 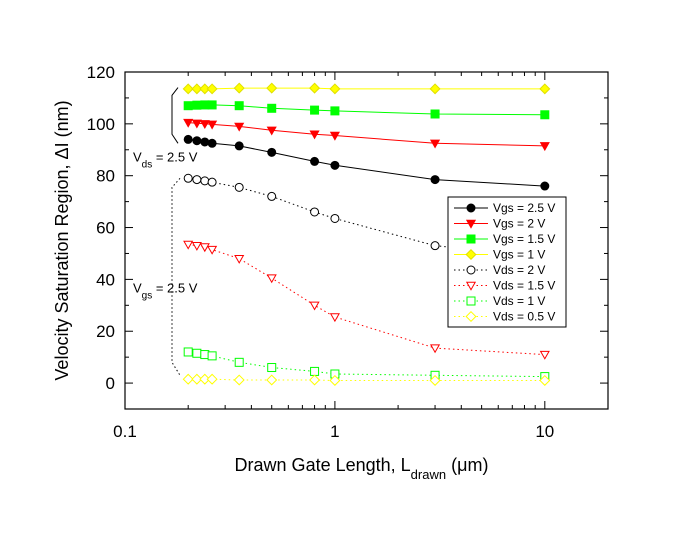 I want to click on series-line-vgs-2-v, so click(x=366, y=134).